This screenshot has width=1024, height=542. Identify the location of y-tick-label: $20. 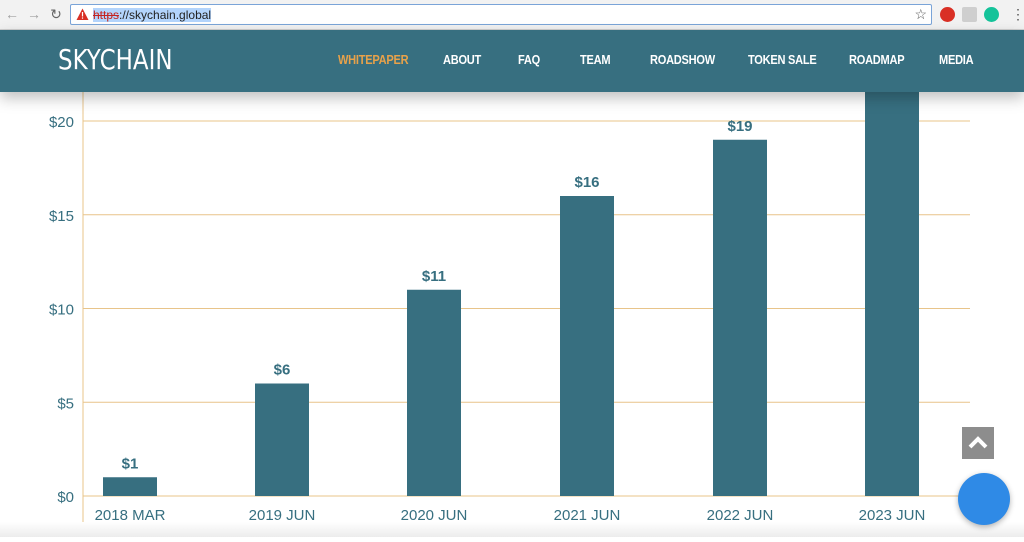
(61, 122).